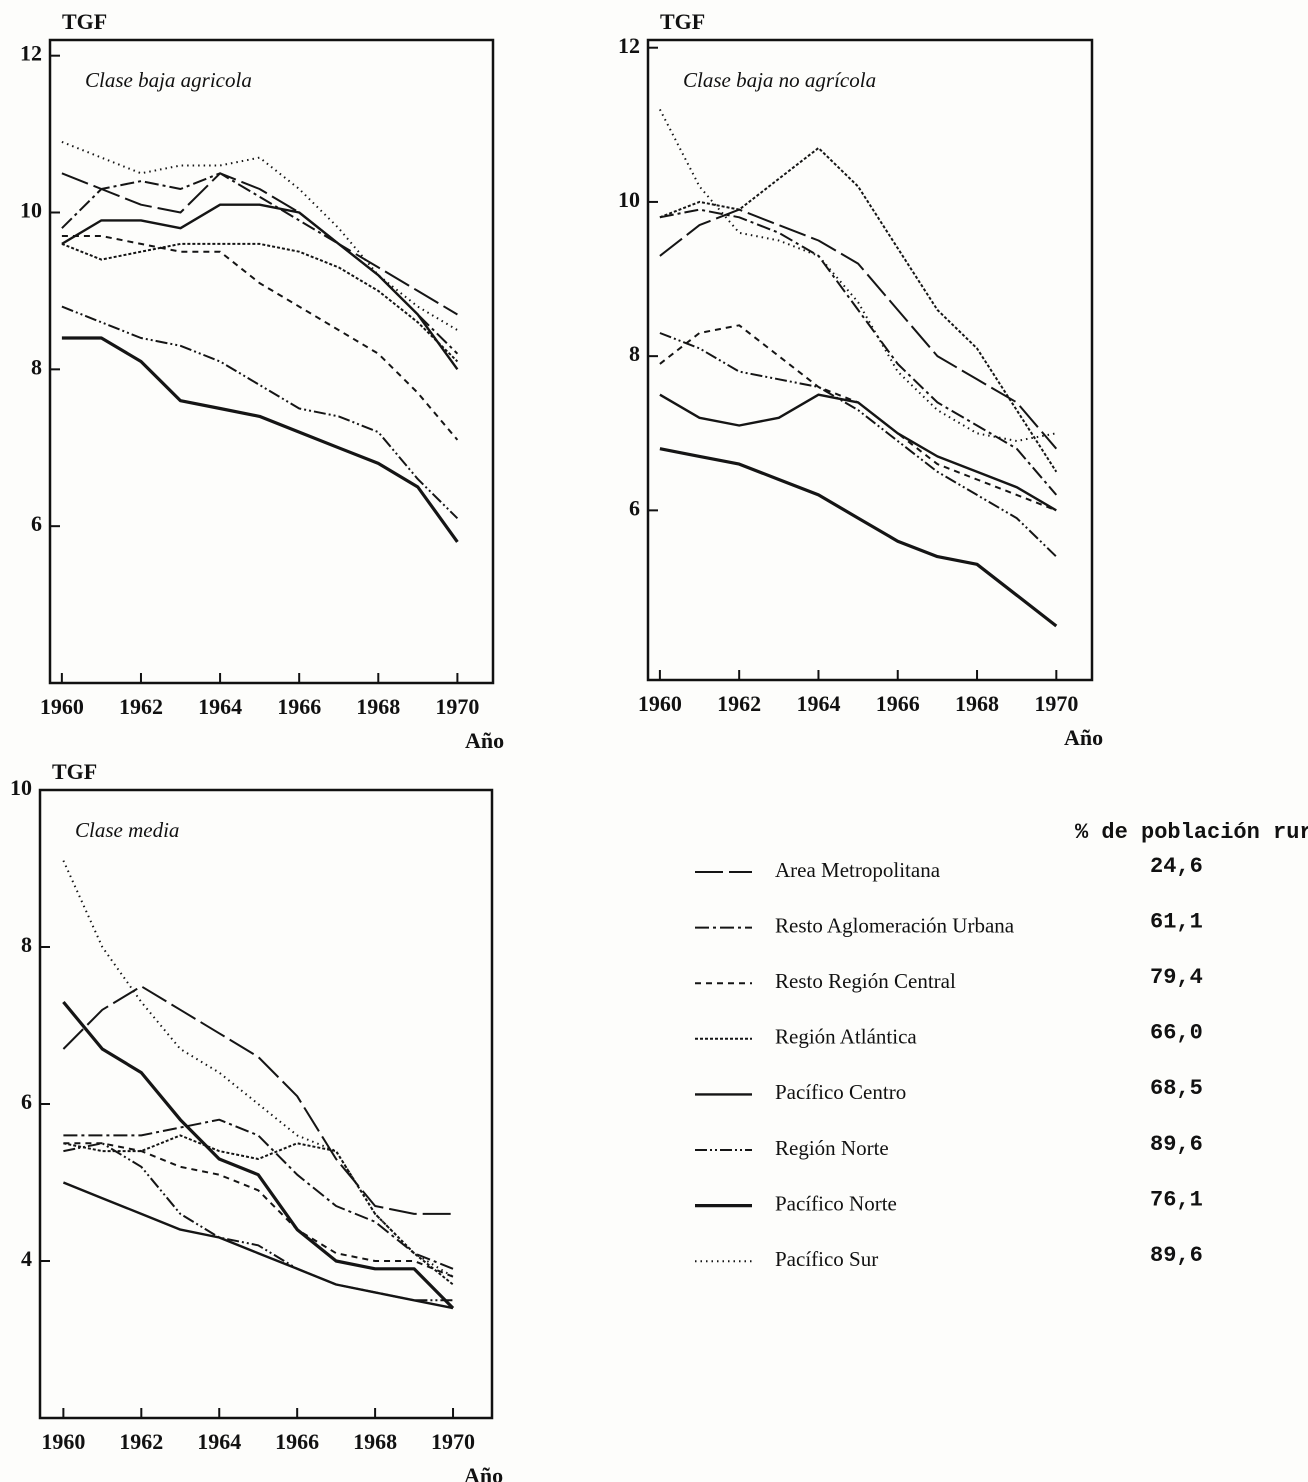  What do you see at coordinates (127, 830) in the screenshot?
I see `chart-title: Clase media` at bounding box center [127, 830].